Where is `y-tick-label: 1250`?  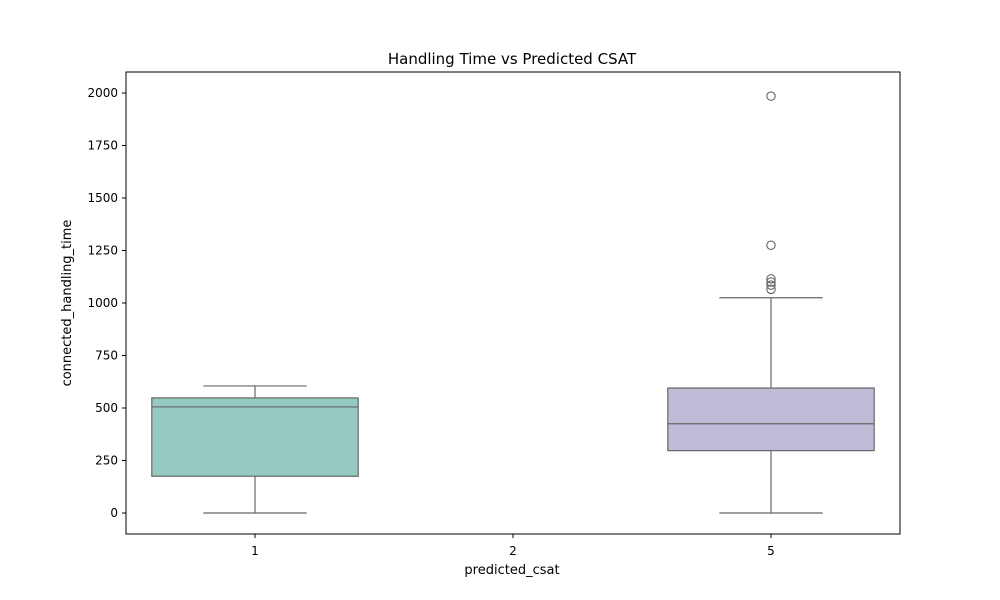
y-tick-label: 1250 is located at coordinates (102, 251).